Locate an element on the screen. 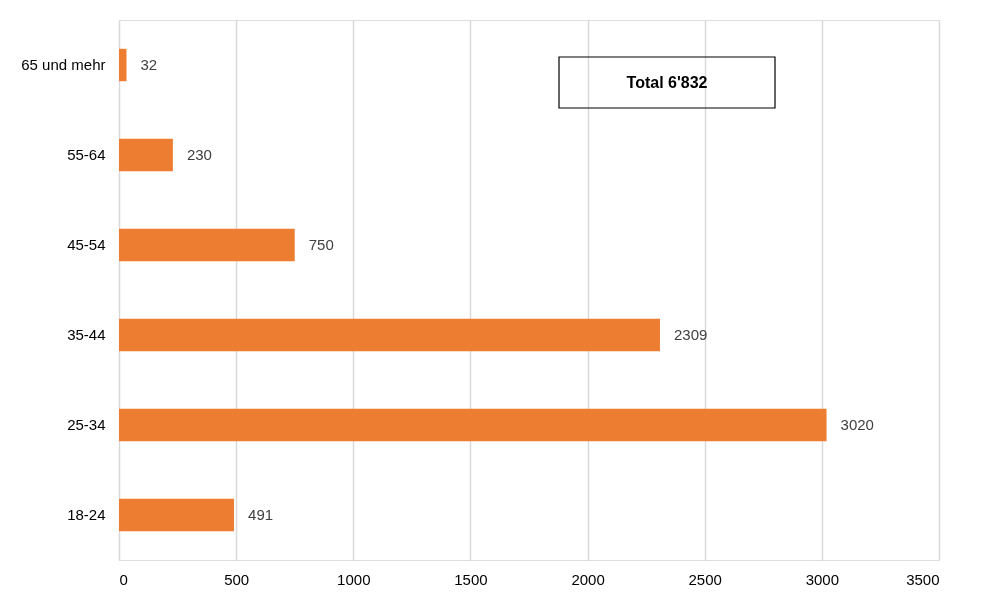 The width and height of the screenshot is (1003, 603). data-label: 230 is located at coordinates (199, 154).